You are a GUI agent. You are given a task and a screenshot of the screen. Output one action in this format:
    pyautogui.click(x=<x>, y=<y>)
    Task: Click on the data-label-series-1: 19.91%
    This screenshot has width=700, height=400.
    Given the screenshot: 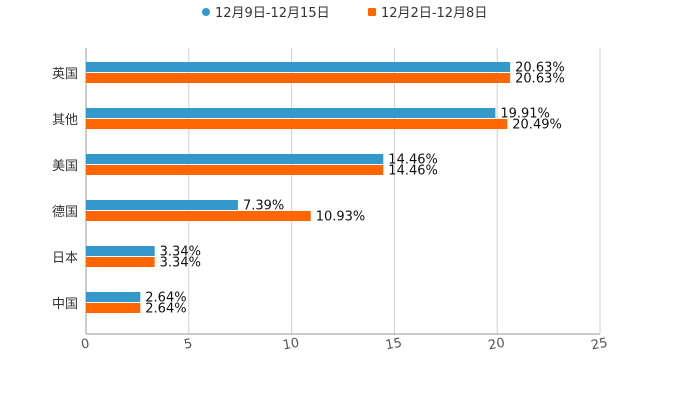 What is the action you would take?
    pyautogui.click(x=525, y=114)
    